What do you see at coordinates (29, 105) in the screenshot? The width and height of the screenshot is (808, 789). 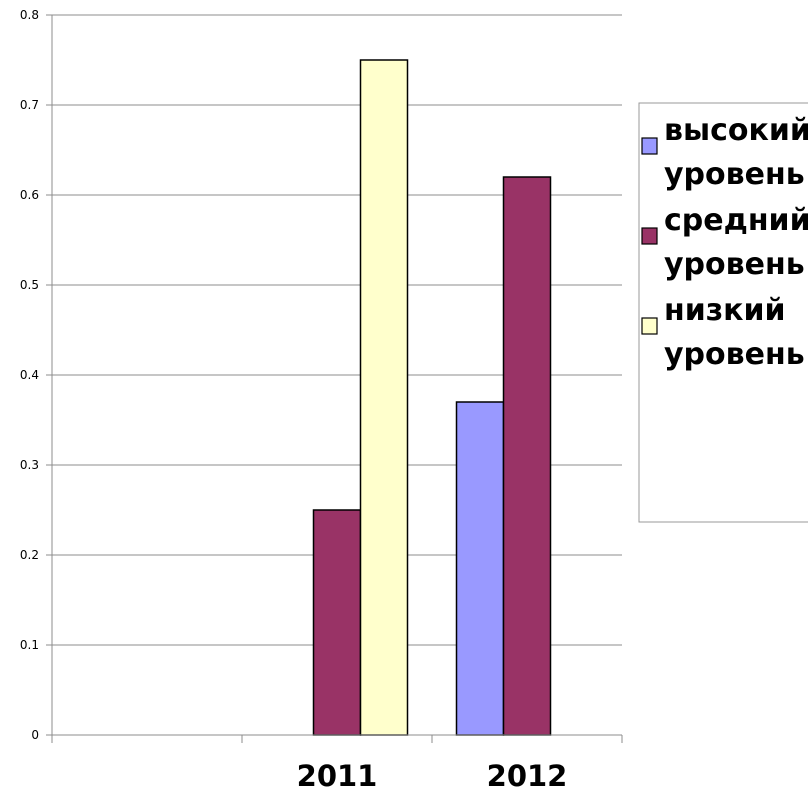 I see `y-tick-label: 0.7` at bounding box center [29, 105].